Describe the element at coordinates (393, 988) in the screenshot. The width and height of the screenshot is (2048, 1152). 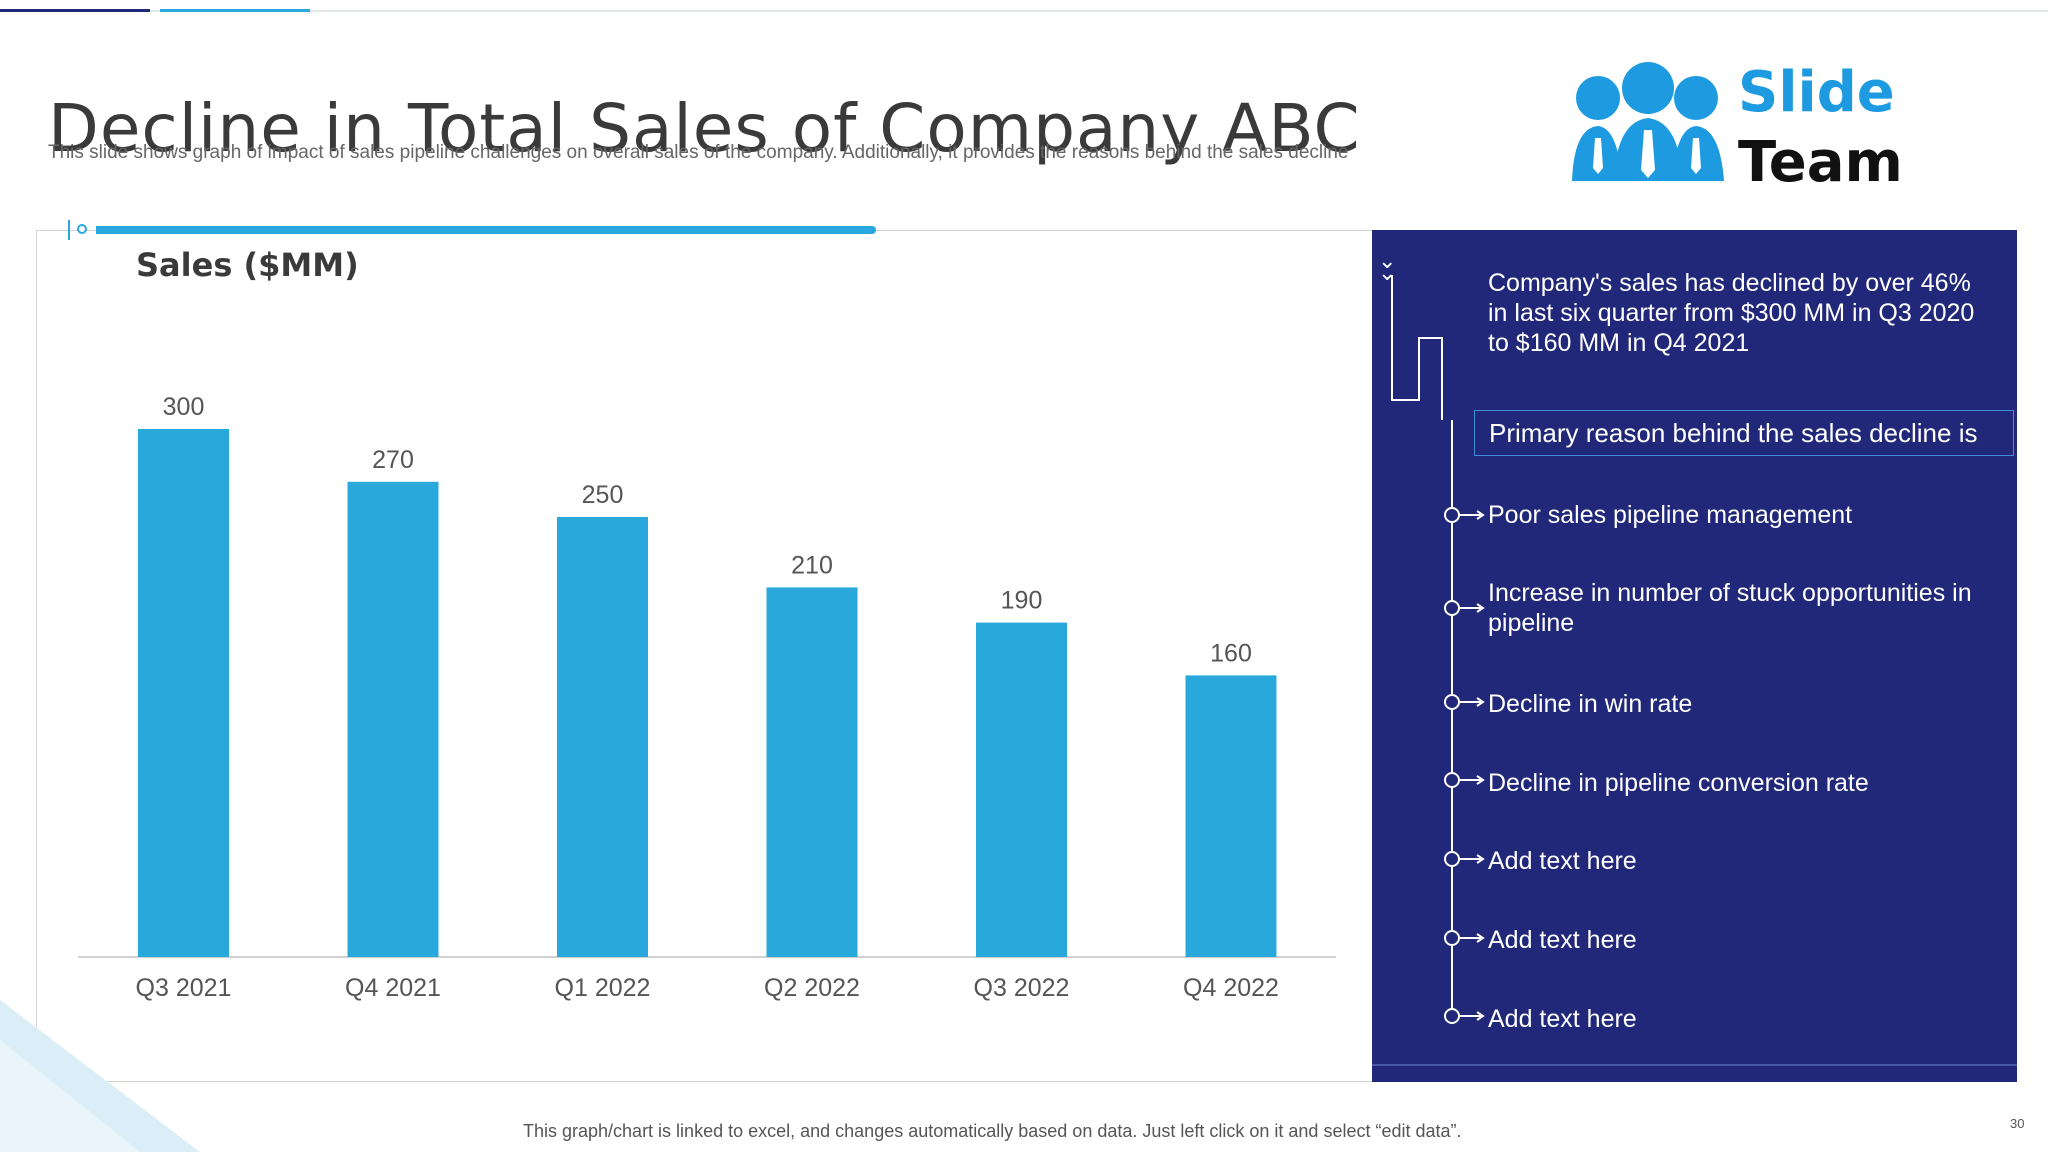
I see `x-tick-label: Q4 2021` at that location.